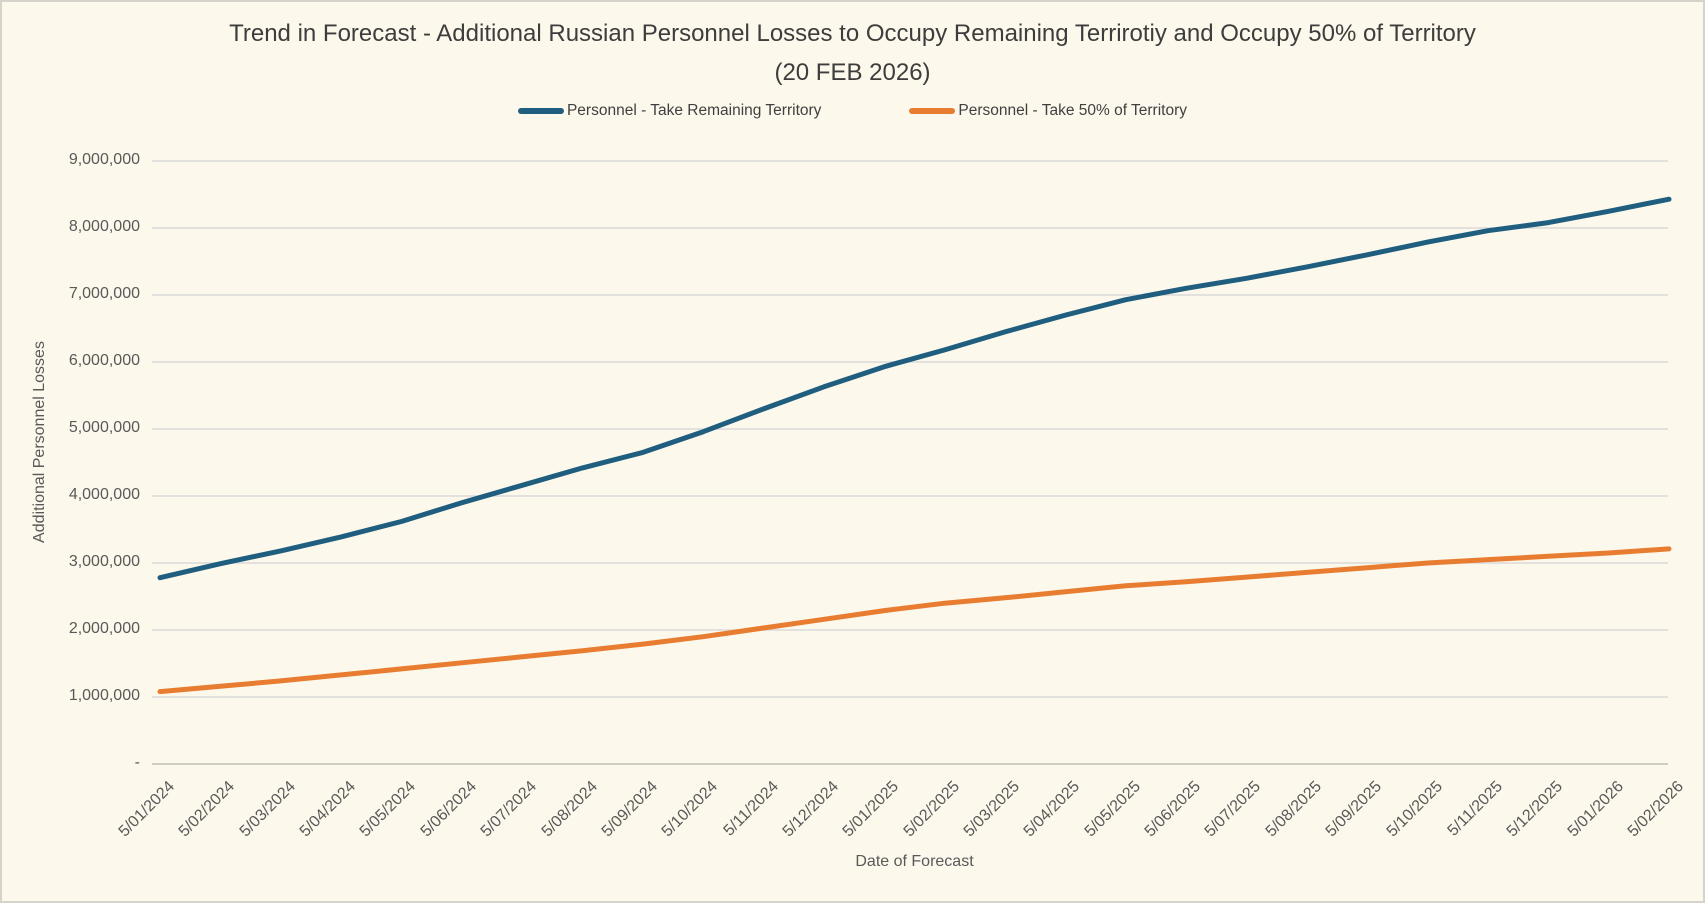 The image size is (1705, 903). What do you see at coordinates (694, 110) in the screenshot?
I see `legend-label: Personnel - Take Remaining Territory` at bounding box center [694, 110].